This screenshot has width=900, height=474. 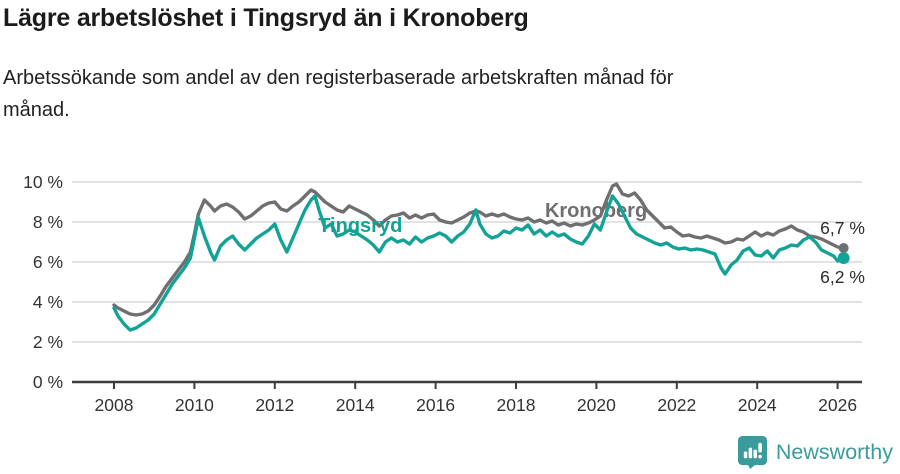 I want to click on end-value-label-kronoberg: 6,7 %, so click(x=842, y=228).